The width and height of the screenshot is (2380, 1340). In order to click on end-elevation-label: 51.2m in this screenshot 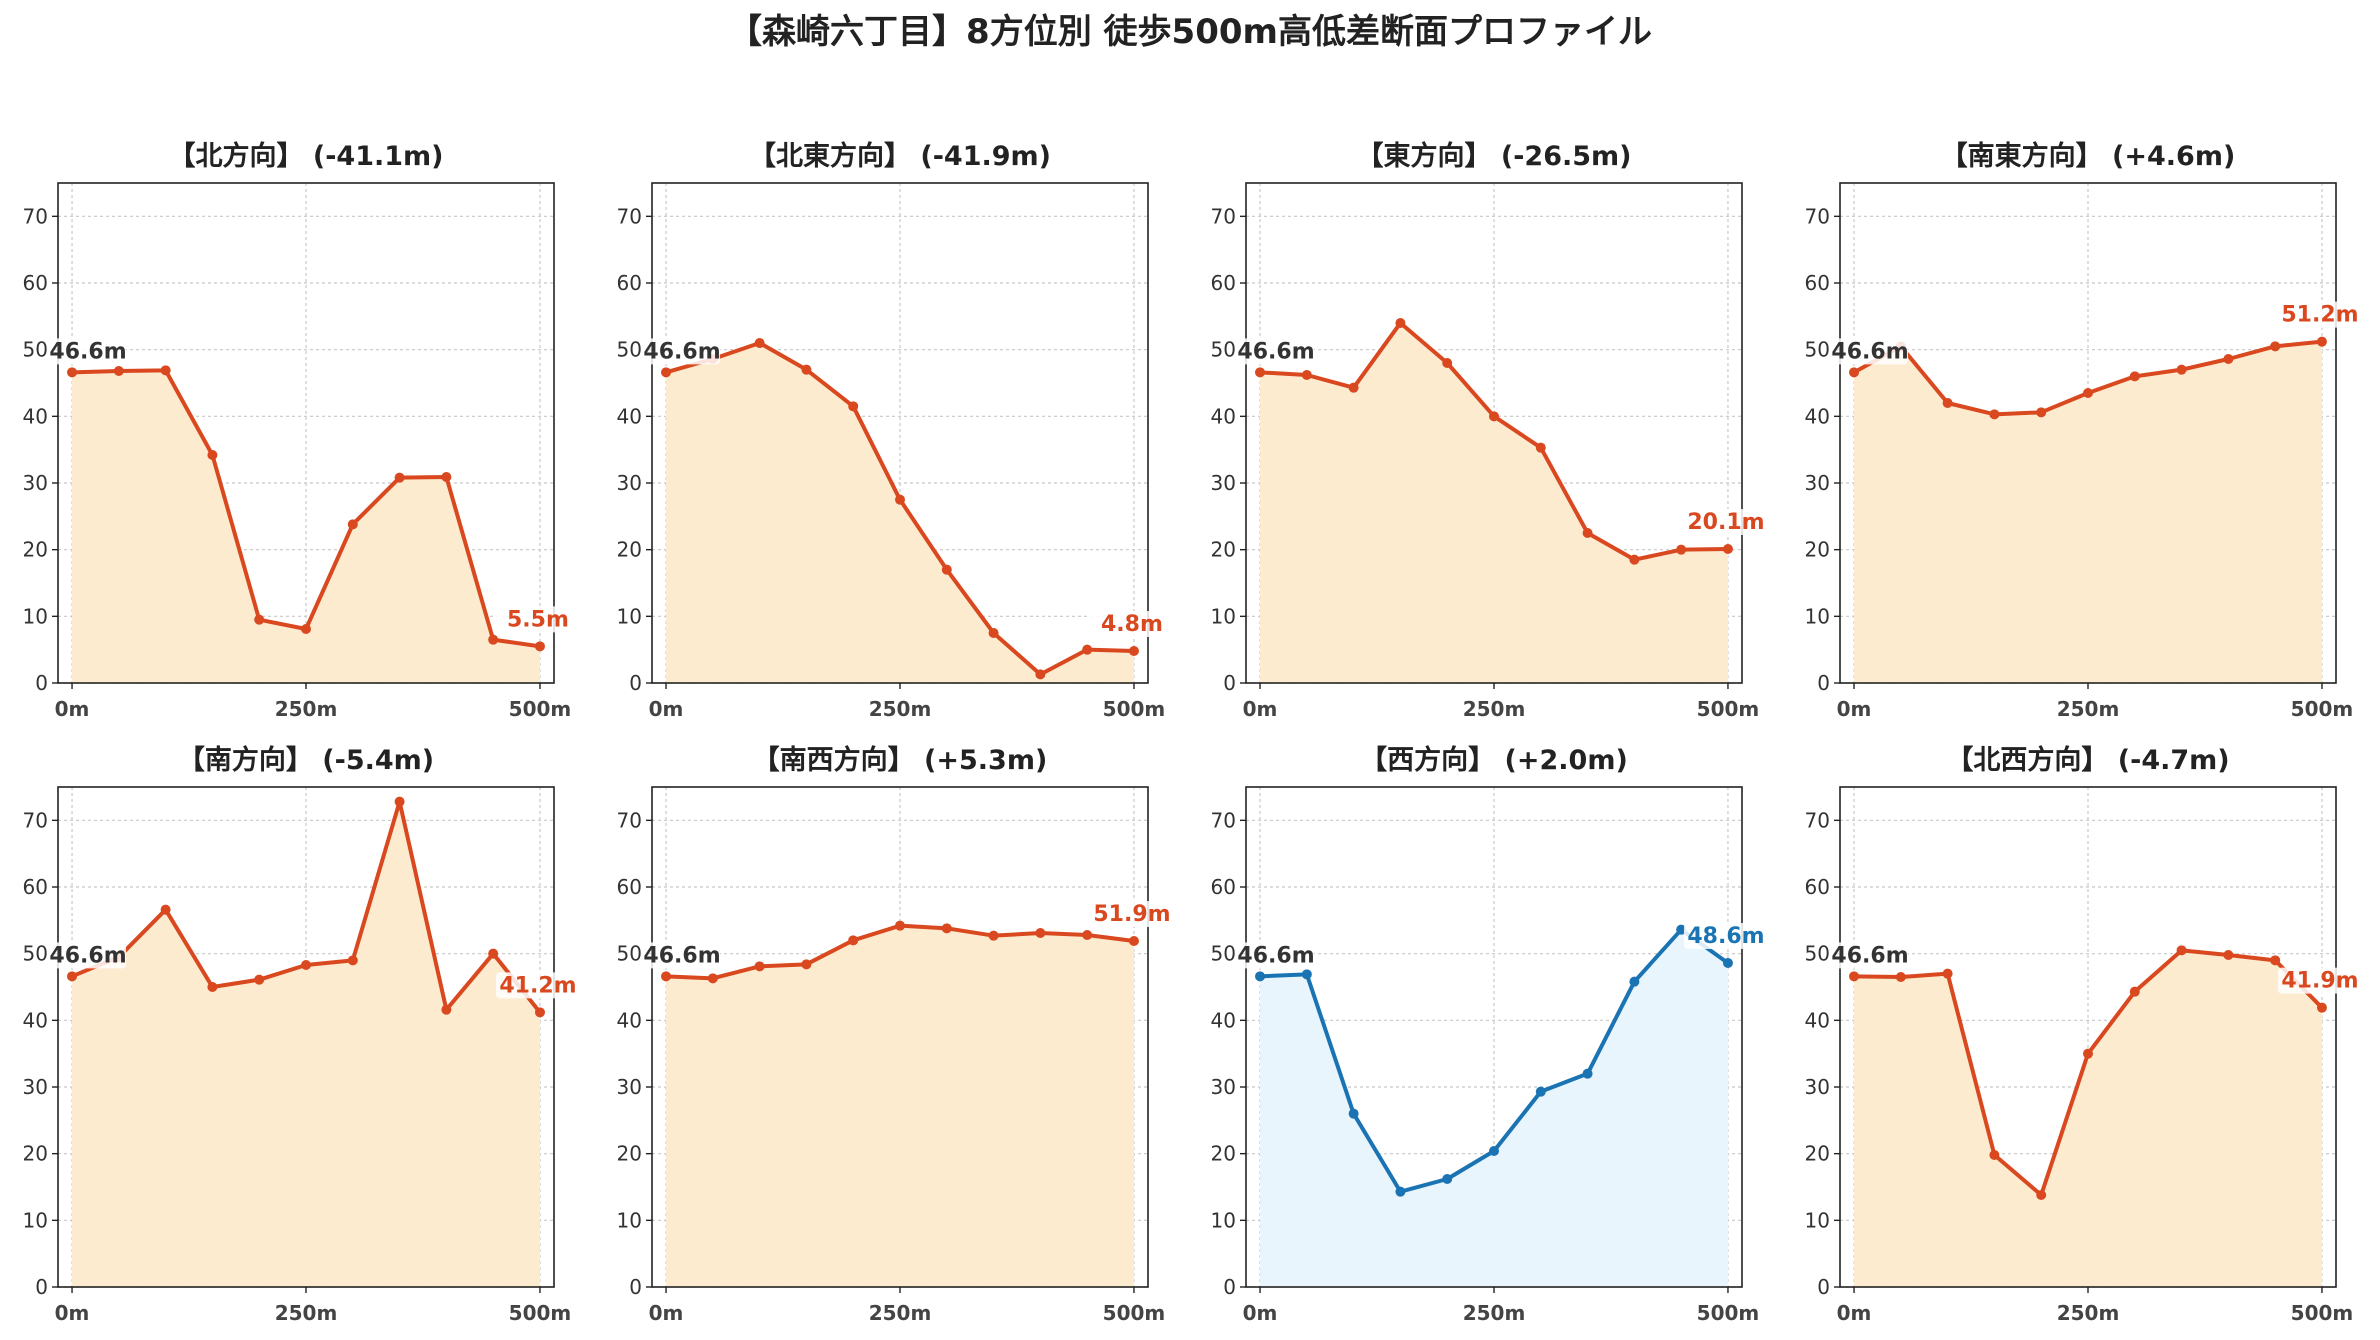, I will do `click(2319, 315)`.